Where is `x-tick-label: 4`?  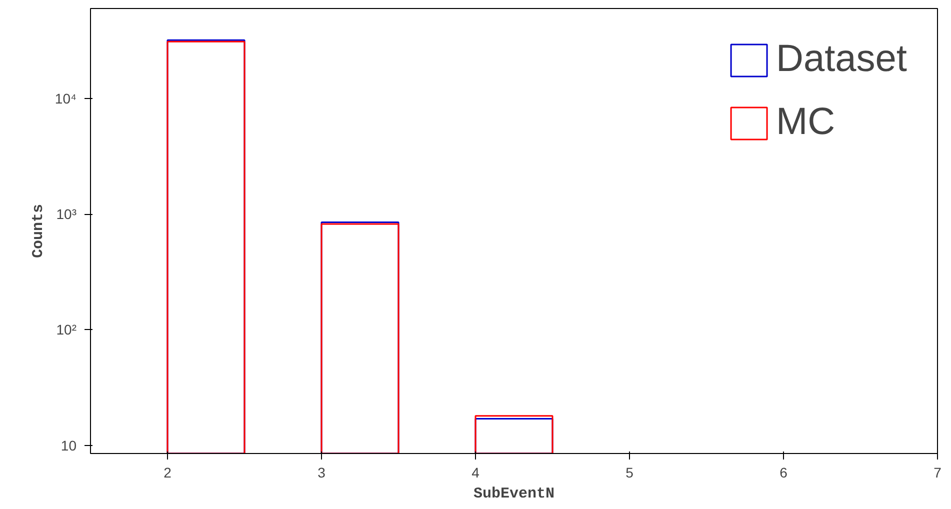
x-tick-label: 4 is located at coordinates (476, 472).